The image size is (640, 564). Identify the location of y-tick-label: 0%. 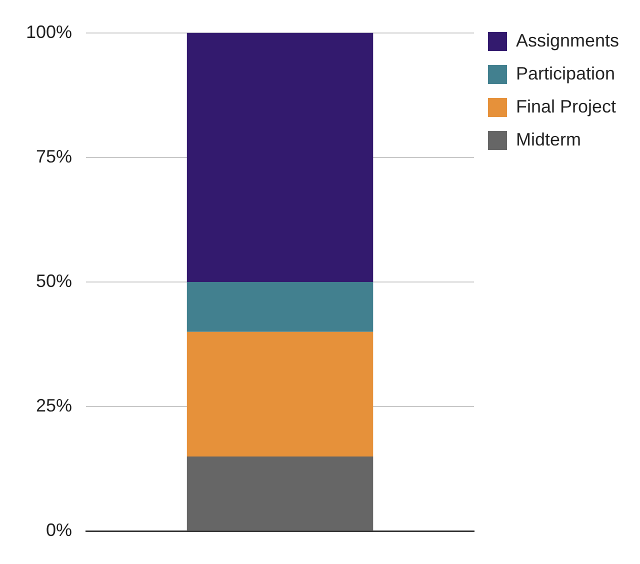
(59, 530).